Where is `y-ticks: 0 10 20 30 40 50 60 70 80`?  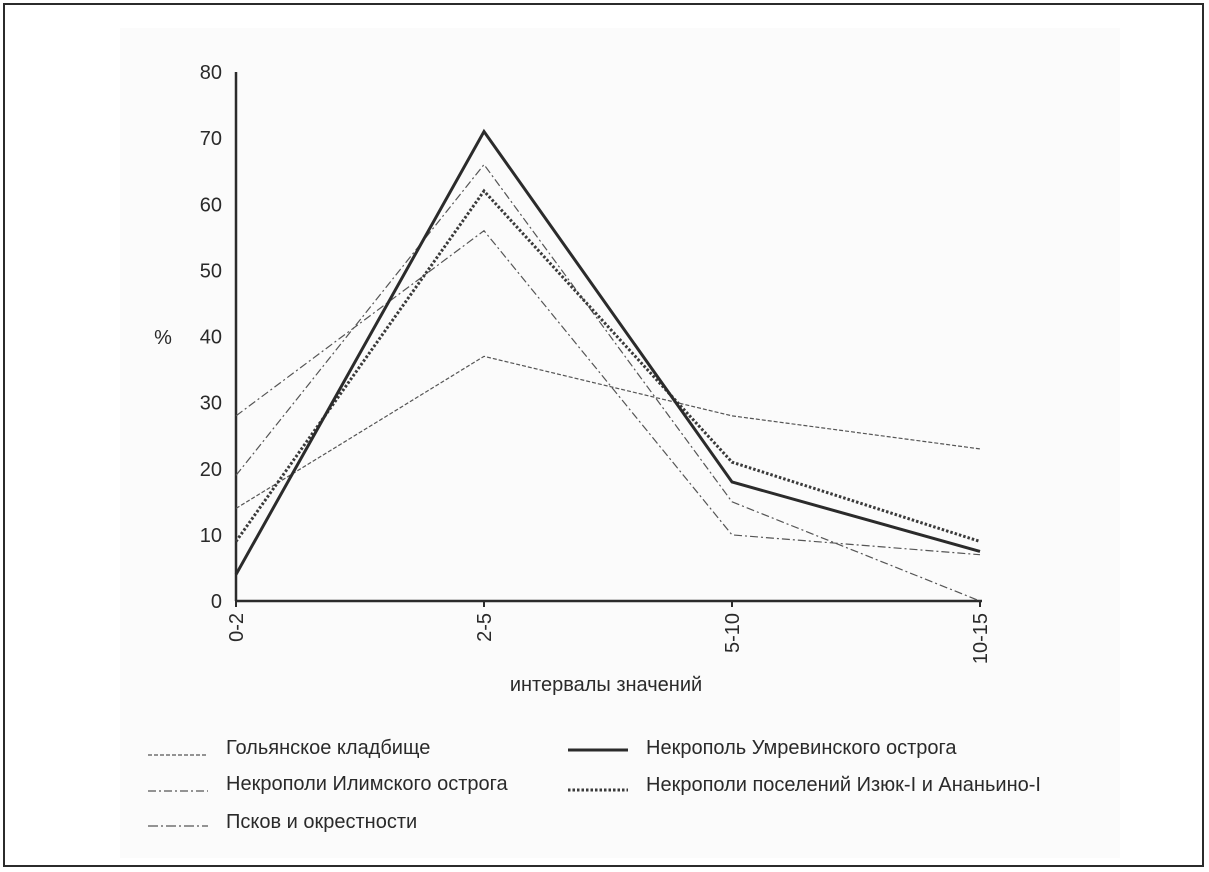
y-ticks: 0 10 20 30 40 50 60 70 80 is located at coordinates (211, 337).